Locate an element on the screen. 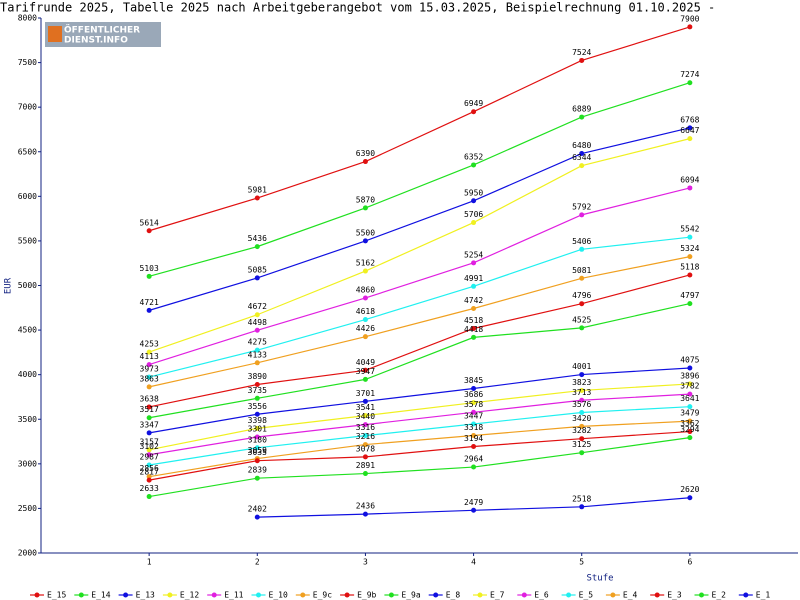 The height and width of the screenshot is (600, 800). data-label: 6390 is located at coordinates (365, 153).